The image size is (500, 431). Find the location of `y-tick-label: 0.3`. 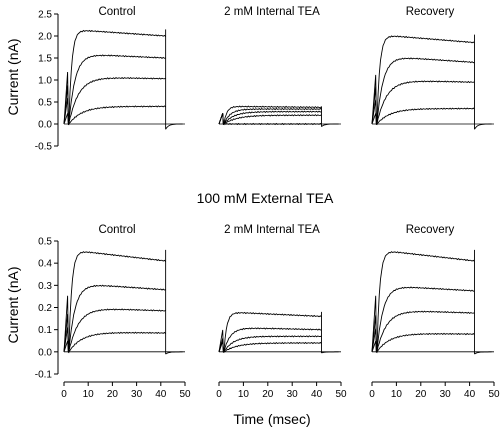

y-tick-label: 0.3 is located at coordinates (45, 286).